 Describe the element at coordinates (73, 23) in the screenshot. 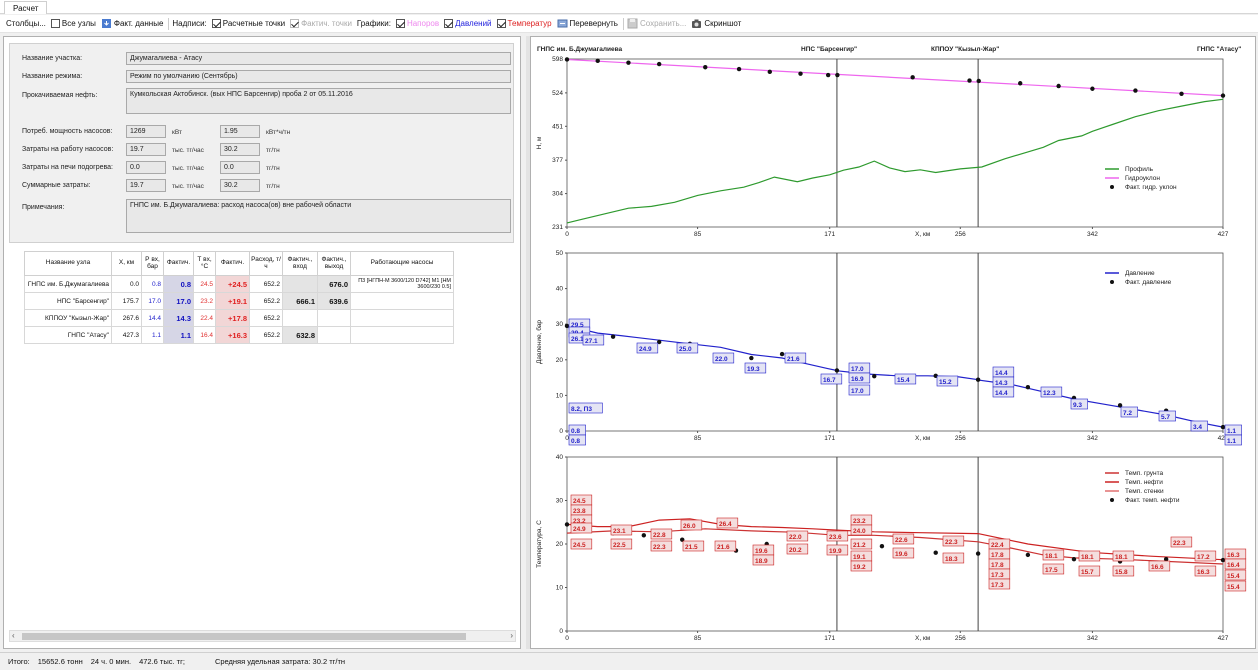

I see `all-nodes-checkbox: Все узлы` at that location.